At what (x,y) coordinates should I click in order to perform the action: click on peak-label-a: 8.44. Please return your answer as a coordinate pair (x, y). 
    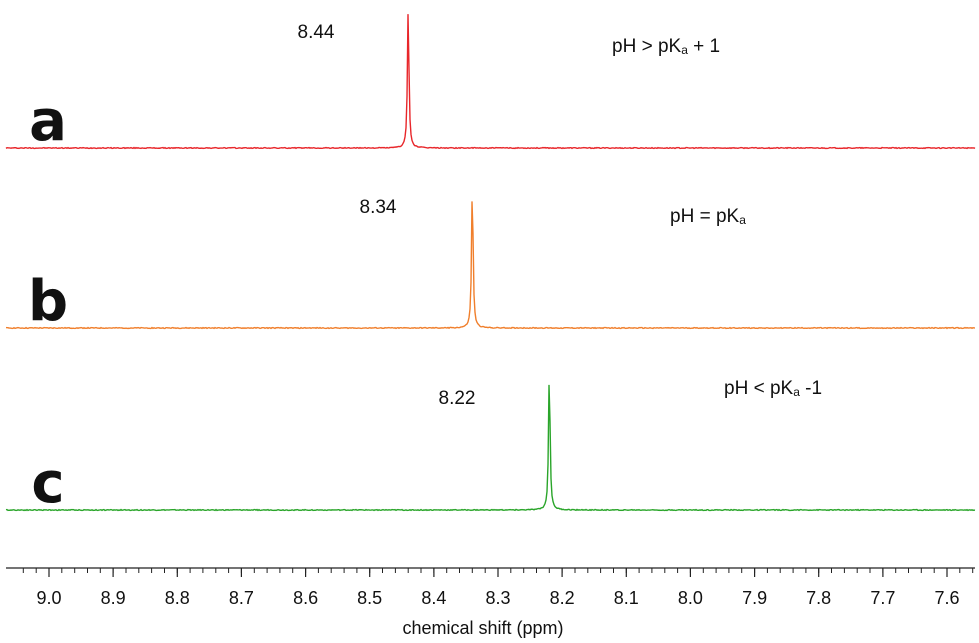
    Looking at the image, I should click on (316, 32).